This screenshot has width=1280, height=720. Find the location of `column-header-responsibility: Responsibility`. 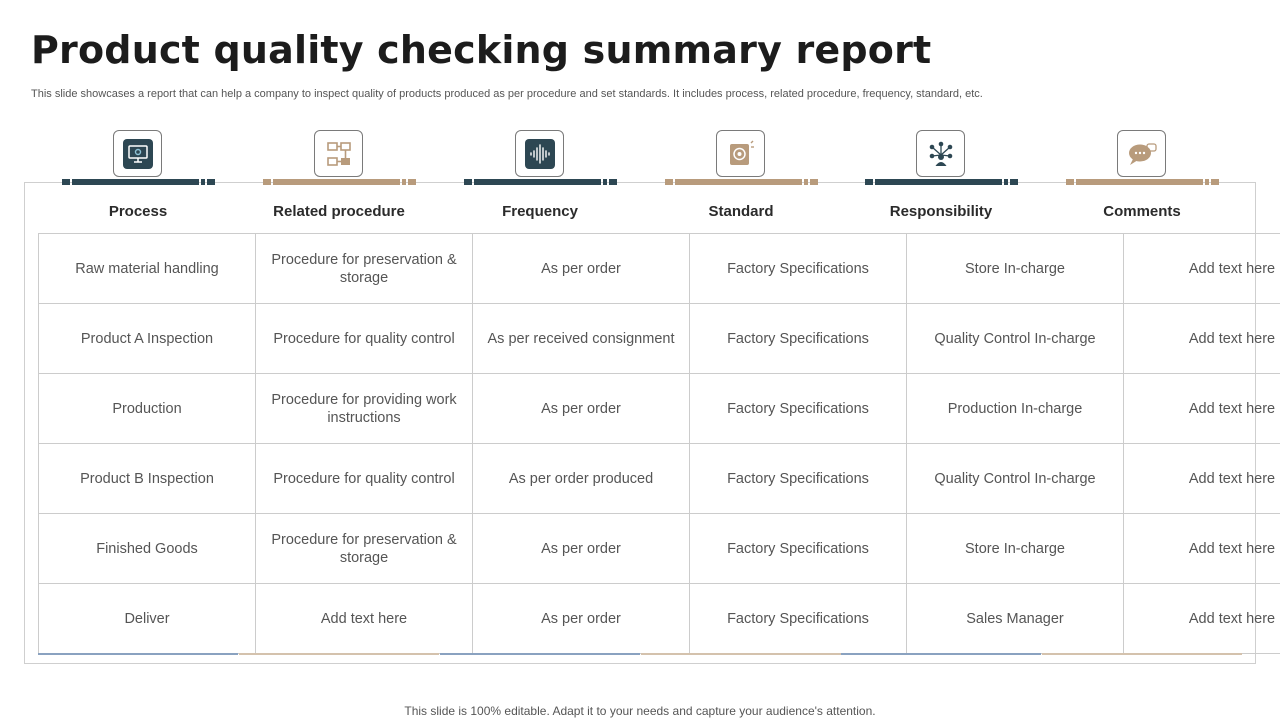

column-header-responsibility: Responsibility is located at coordinates (941, 211).